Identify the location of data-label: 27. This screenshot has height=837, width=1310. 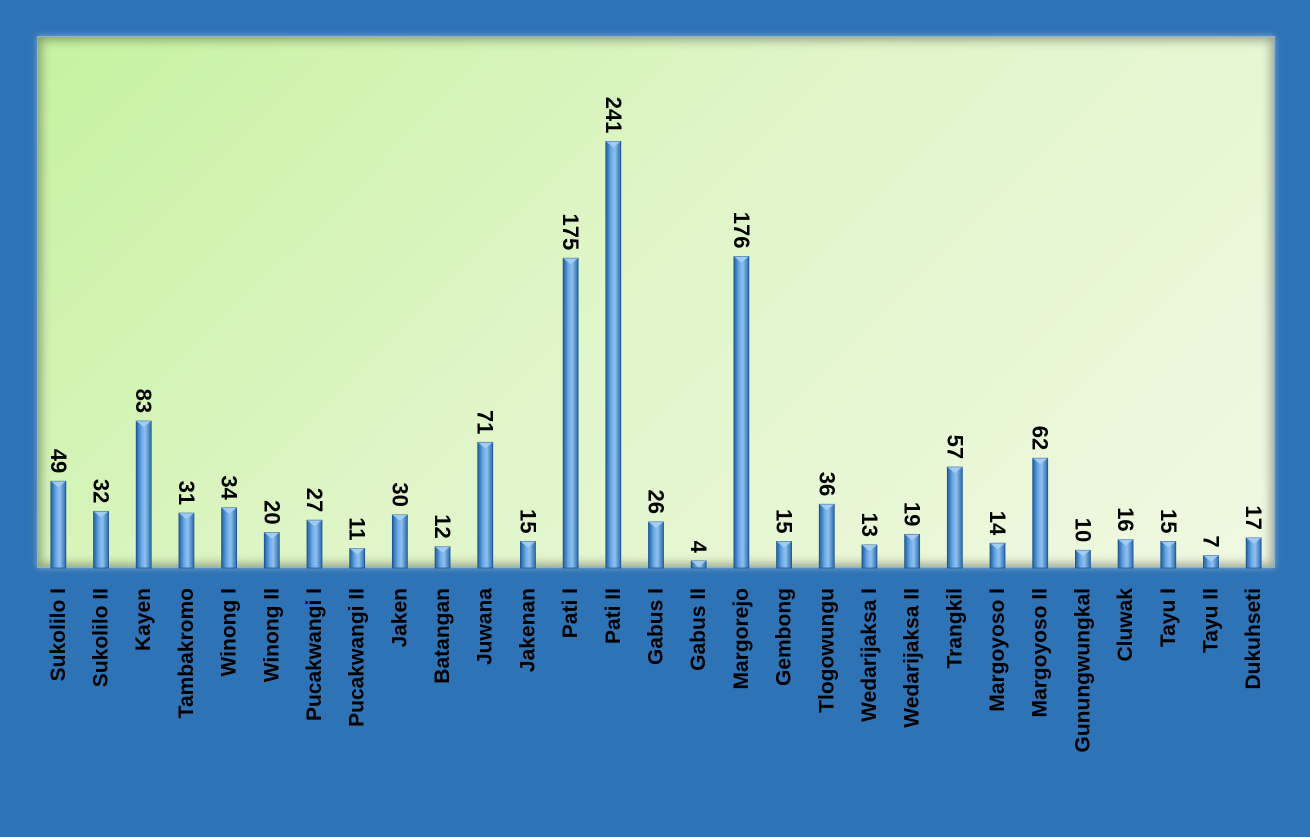
(314, 500).